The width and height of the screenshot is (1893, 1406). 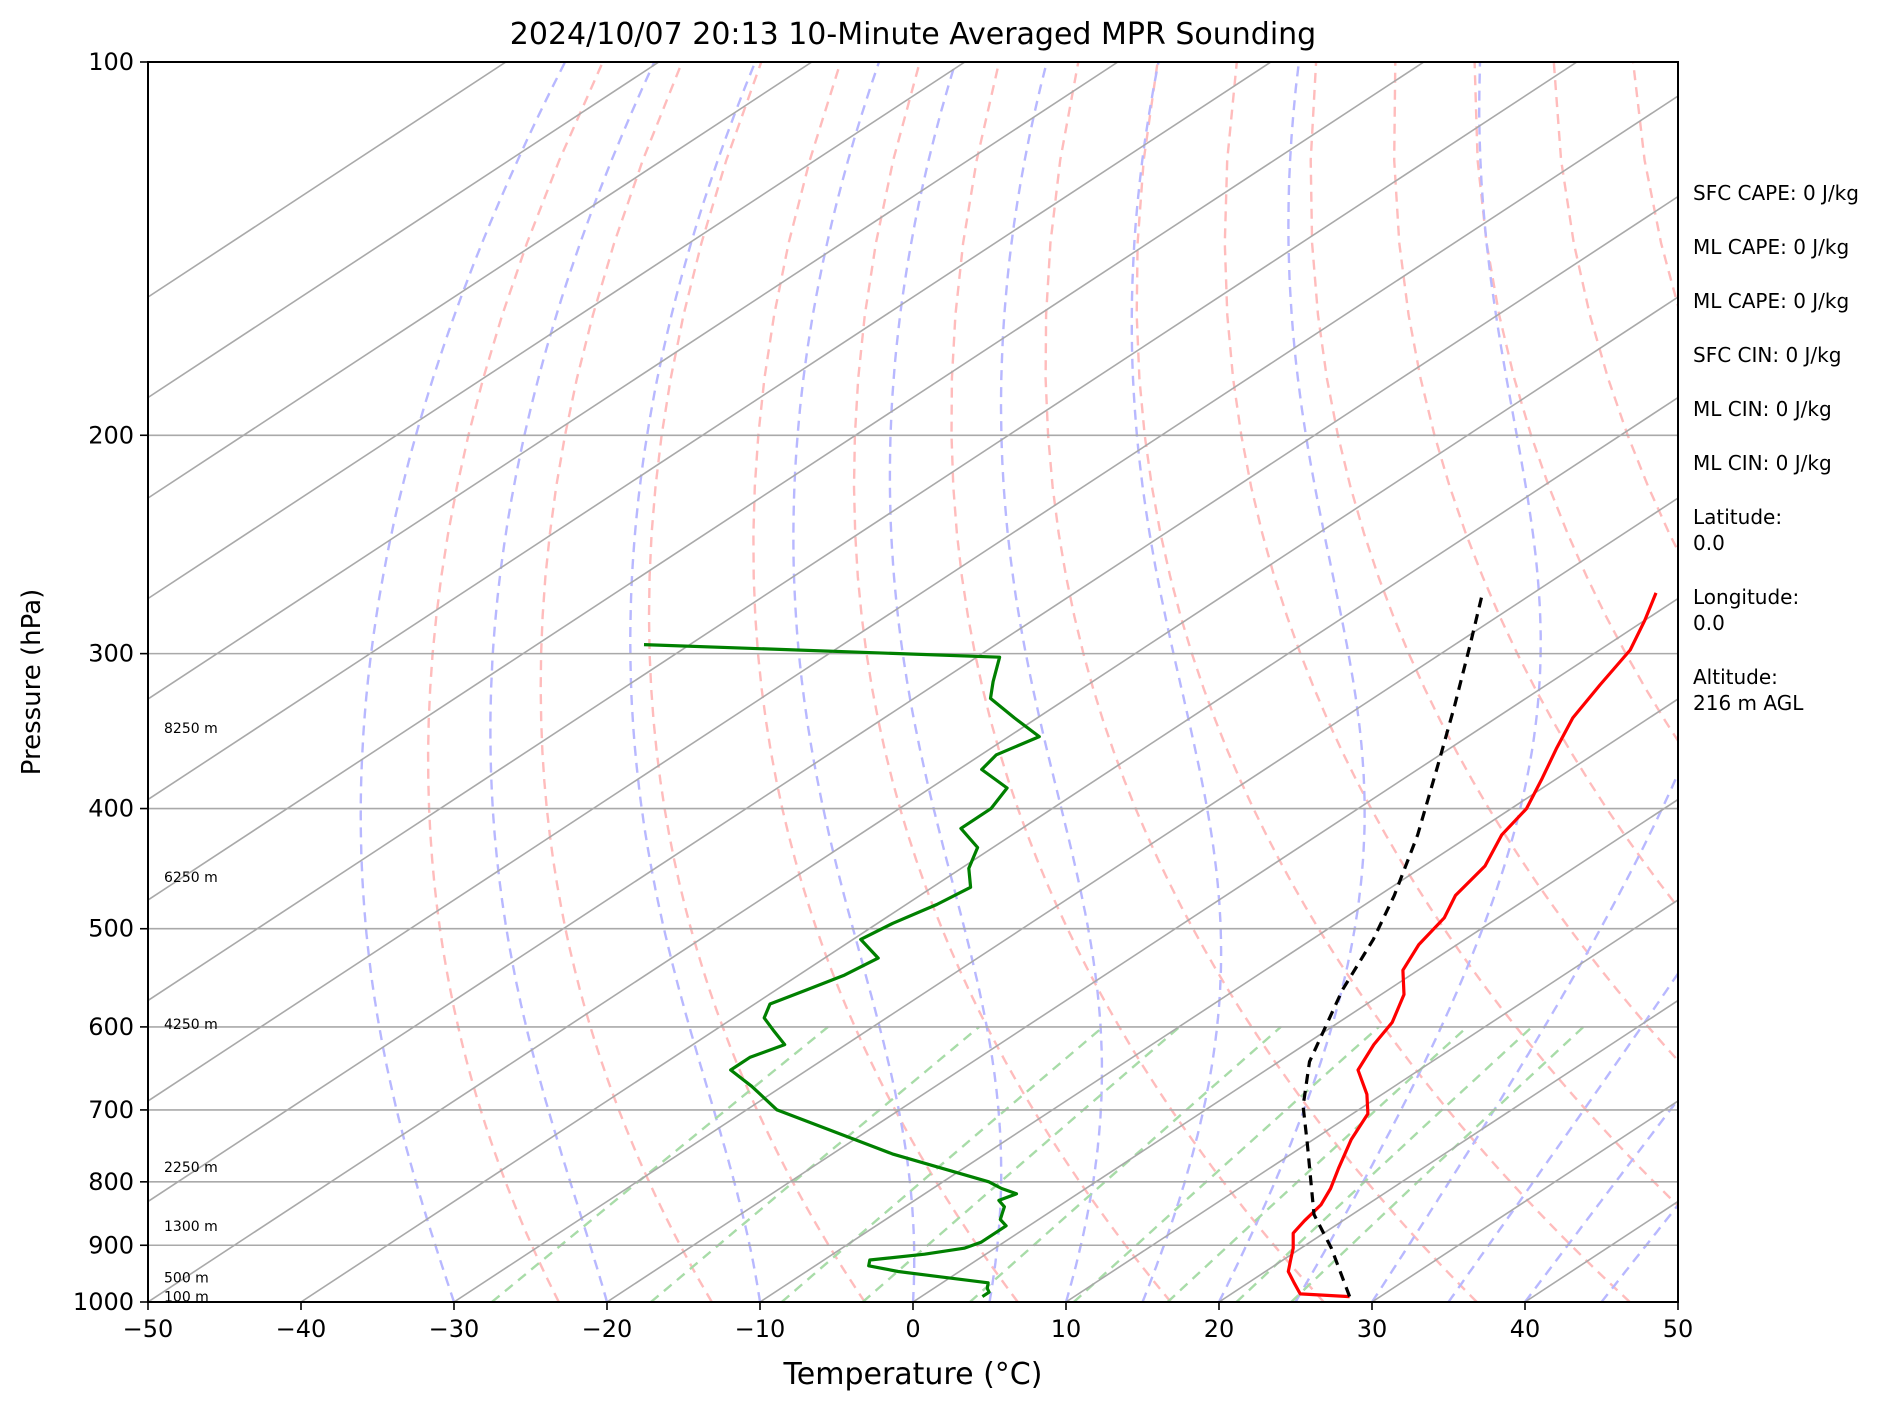 What do you see at coordinates (191, 878) in the screenshot?
I see `height-label: 6250 m` at bounding box center [191, 878].